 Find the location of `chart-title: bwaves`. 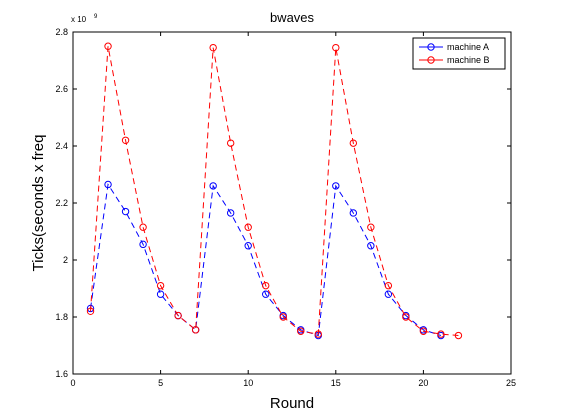

chart-title: bwaves is located at coordinates (292, 17).